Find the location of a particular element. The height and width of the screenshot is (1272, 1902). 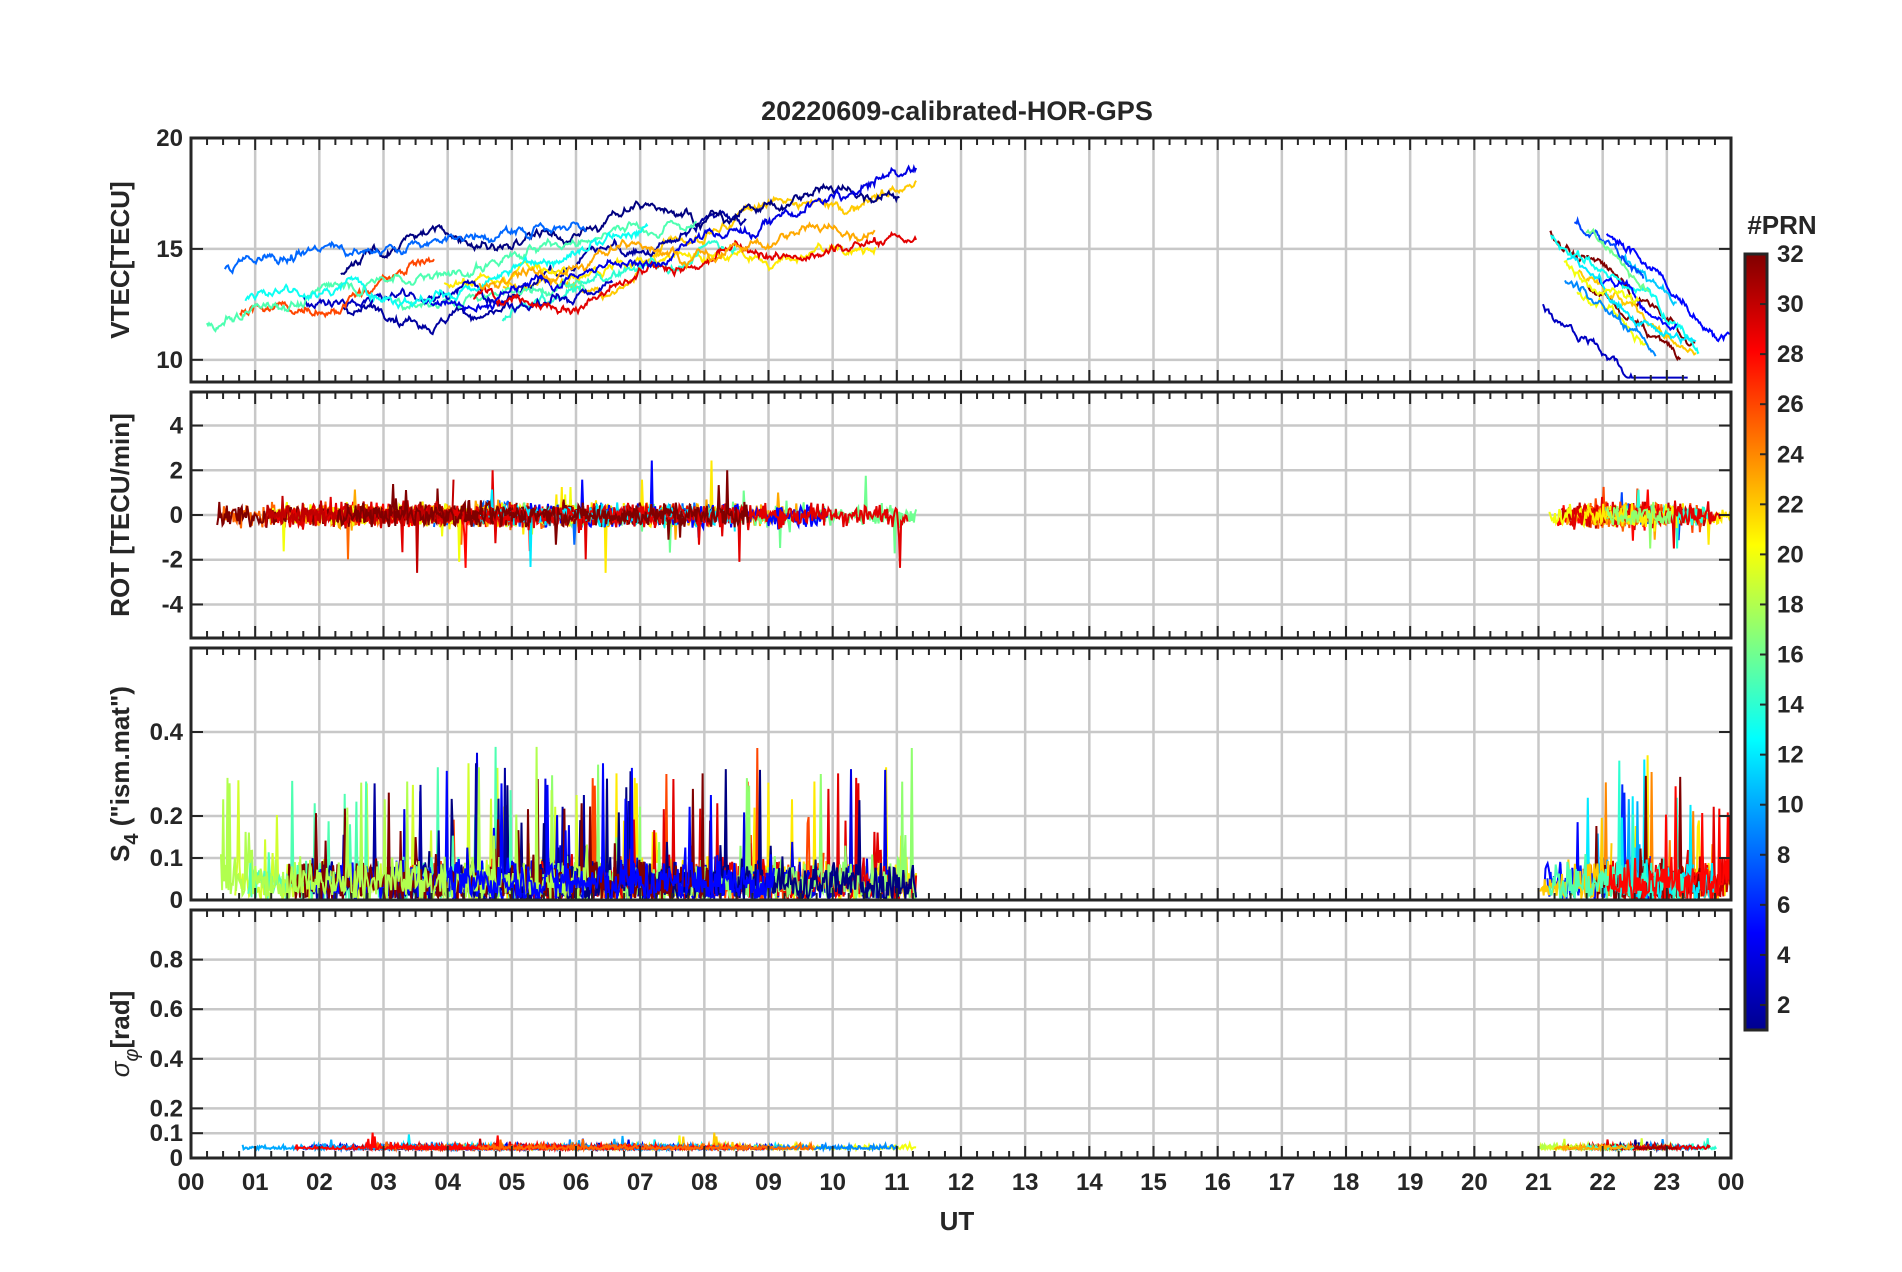

s4-y-tick-label: 0.1 is located at coordinates (166, 858).